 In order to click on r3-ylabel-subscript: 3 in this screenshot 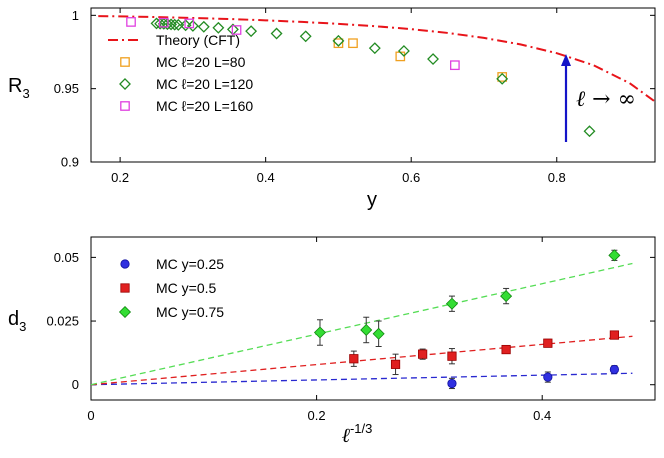, I will do `click(25, 93)`.